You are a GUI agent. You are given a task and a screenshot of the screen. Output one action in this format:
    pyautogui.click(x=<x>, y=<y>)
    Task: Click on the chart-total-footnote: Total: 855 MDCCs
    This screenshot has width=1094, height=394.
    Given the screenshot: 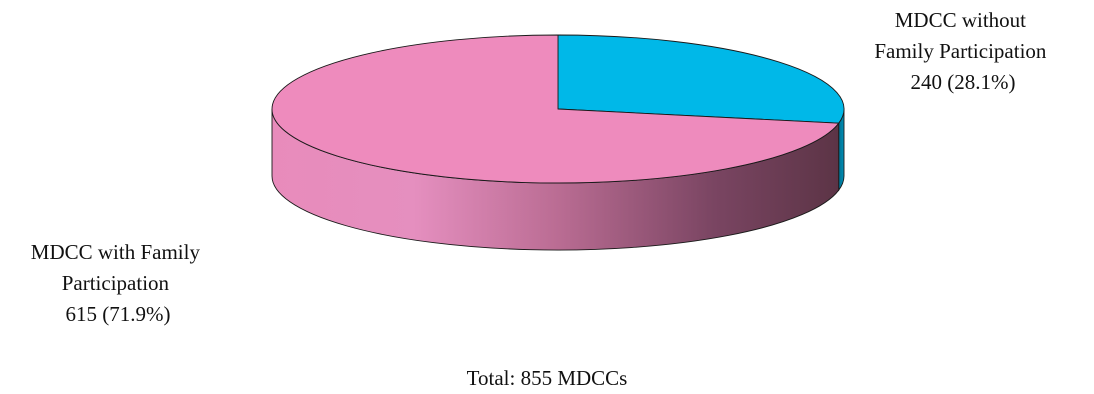 What is the action you would take?
    pyautogui.click(x=547, y=378)
    